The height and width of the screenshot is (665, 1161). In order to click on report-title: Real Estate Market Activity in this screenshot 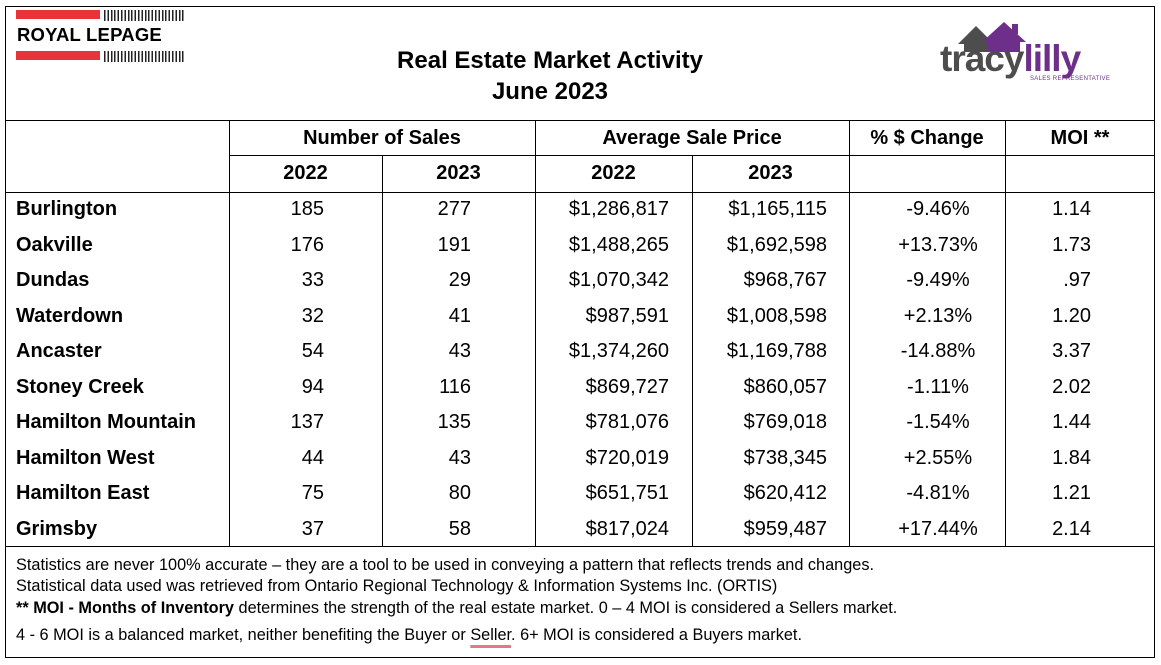, I will do `click(550, 60)`.